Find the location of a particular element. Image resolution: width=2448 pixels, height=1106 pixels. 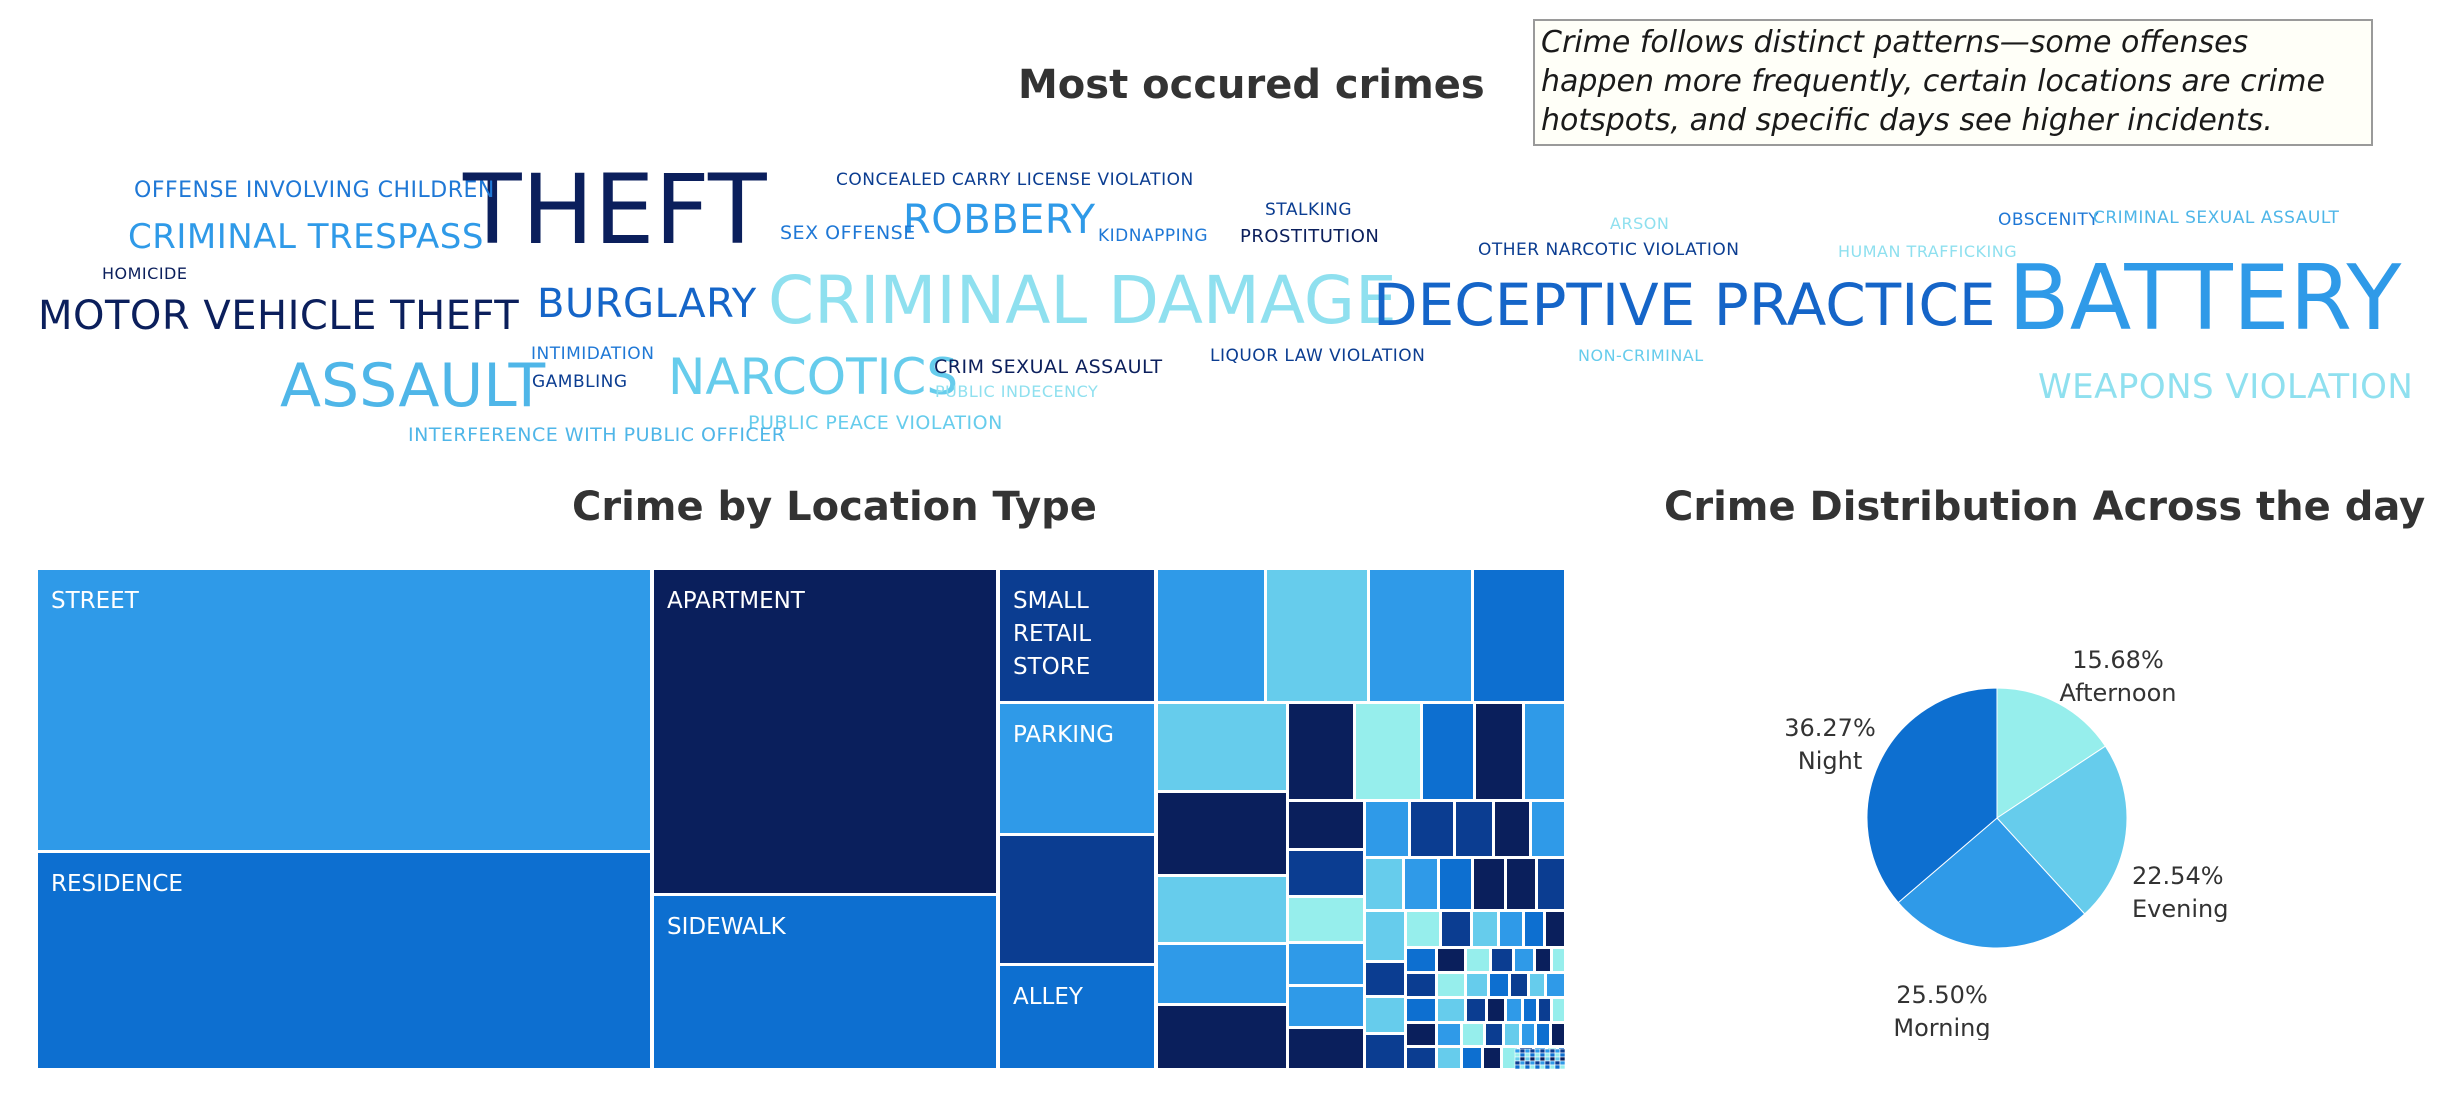

treemap-label: STORE is located at coordinates (1051, 667).